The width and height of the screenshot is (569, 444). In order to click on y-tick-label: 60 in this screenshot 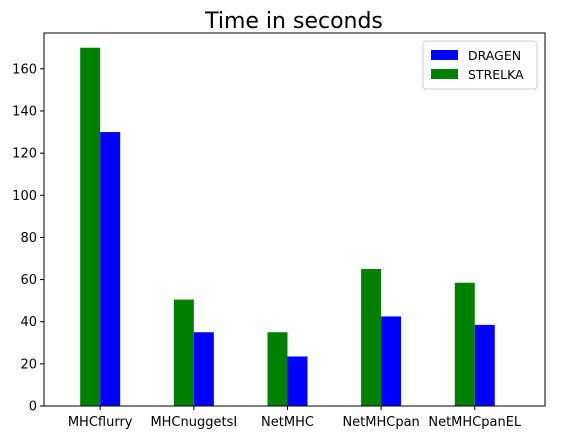, I will do `click(28, 280)`.